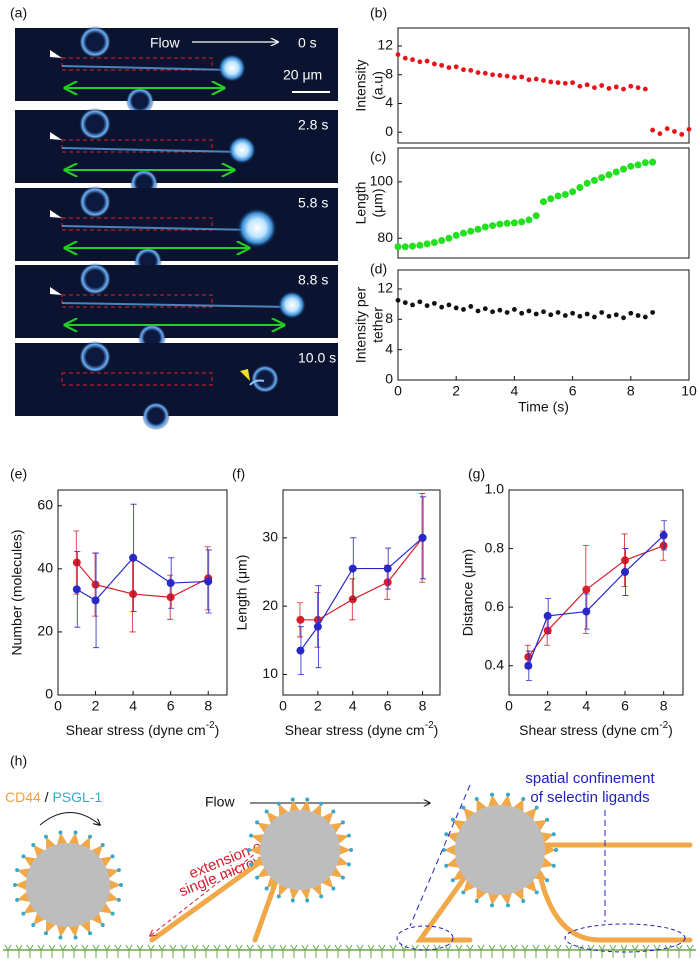  I want to click on cell, so click(95, 357).